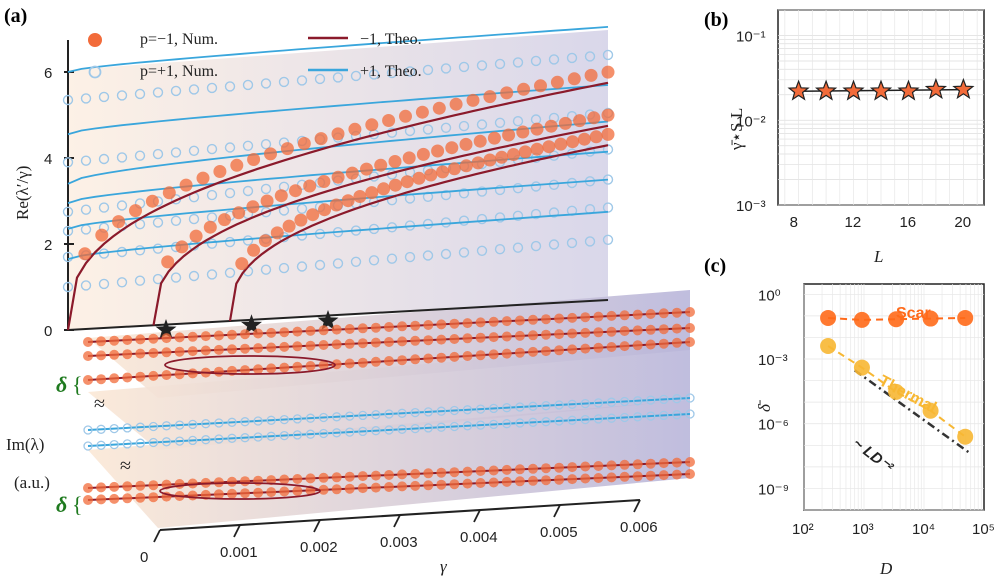 The width and height of the screenshot is (997, 582). I want to click on legend-label-theo-odd: −1, Theo., so click(391, 39).